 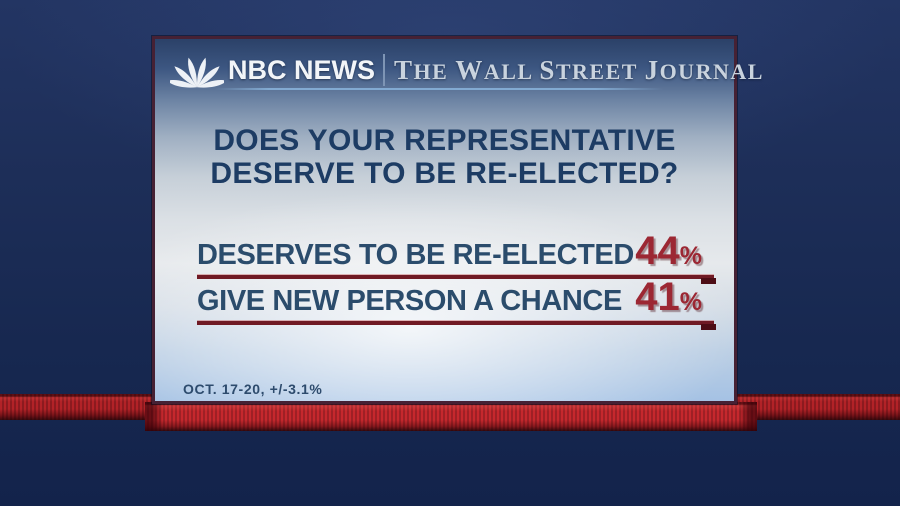 I want to click on nbc-logo-text: NBC NEWS, so click(x=301, y=69).